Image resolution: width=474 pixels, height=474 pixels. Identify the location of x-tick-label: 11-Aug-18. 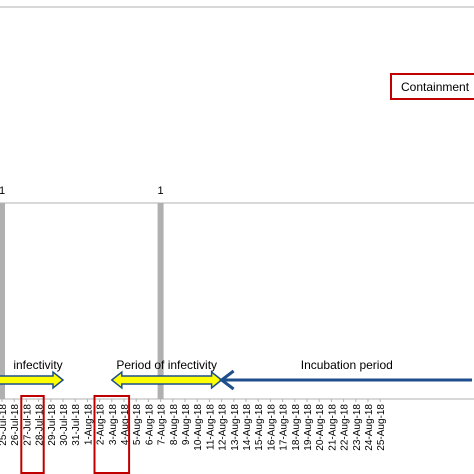
(210, 427).